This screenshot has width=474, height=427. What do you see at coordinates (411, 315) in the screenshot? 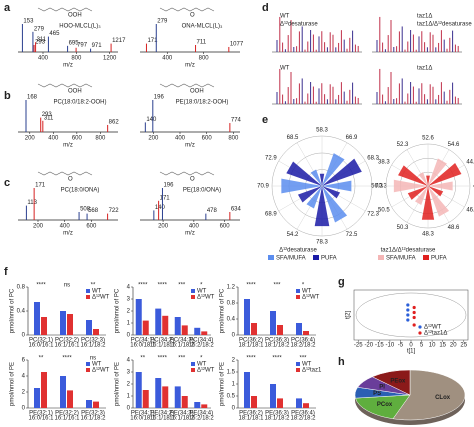
I see `confidence-ellipse` at bounding box center [411, 315].